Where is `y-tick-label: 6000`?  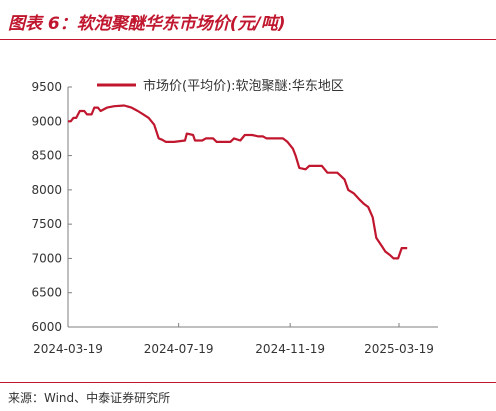
y-tick-label: 6000 is located at coordinates (46, 327).